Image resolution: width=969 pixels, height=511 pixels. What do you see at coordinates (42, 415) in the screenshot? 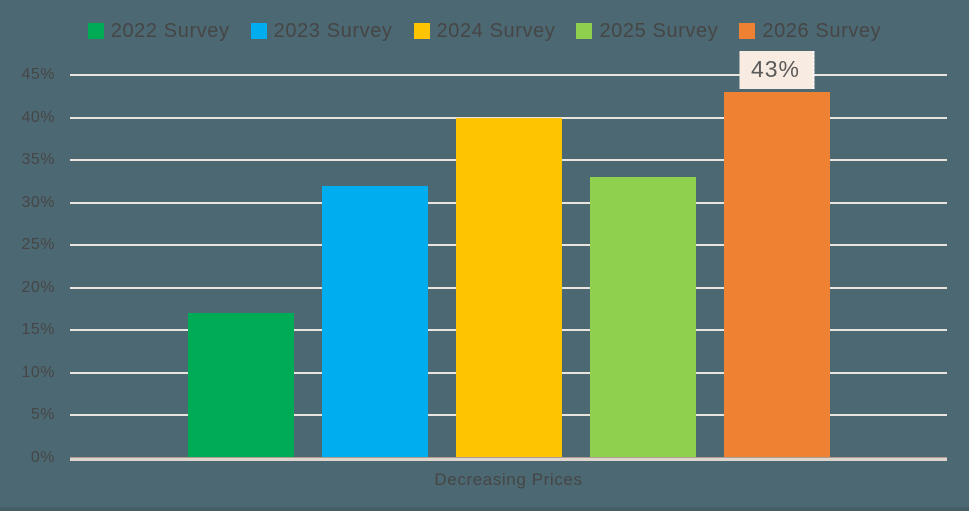
I see `y-tick-label: 5%` at bounding box center [42, 415].